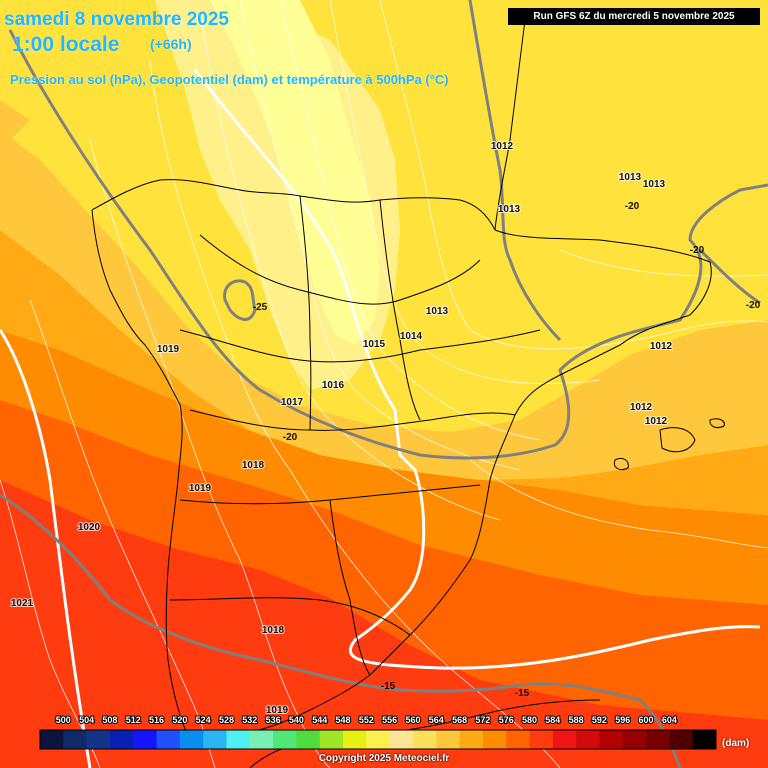 This screenshot has width=768, height=768. I want to click on menorca, so click(717, 423).